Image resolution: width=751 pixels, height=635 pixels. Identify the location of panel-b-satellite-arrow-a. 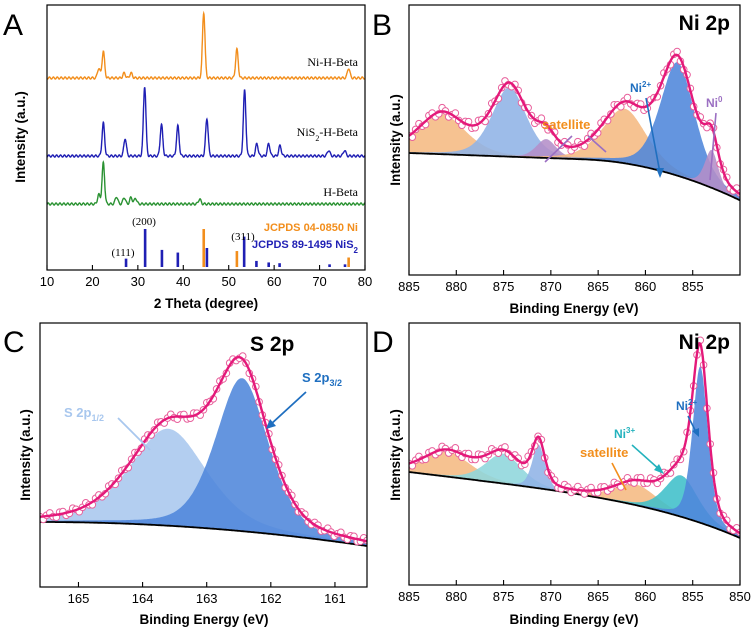
(558, 149).